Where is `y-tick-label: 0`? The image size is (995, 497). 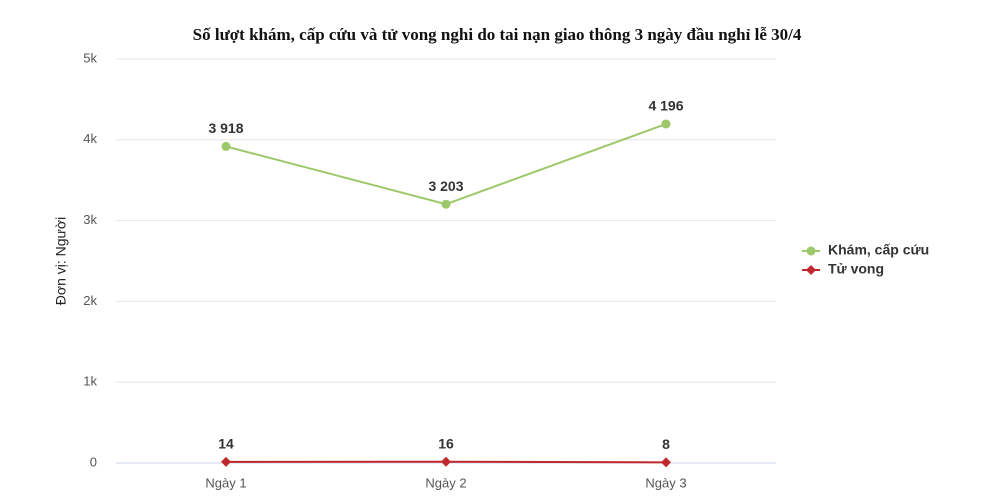
y-tick-label: 0 is located at coordinates (93, 461).